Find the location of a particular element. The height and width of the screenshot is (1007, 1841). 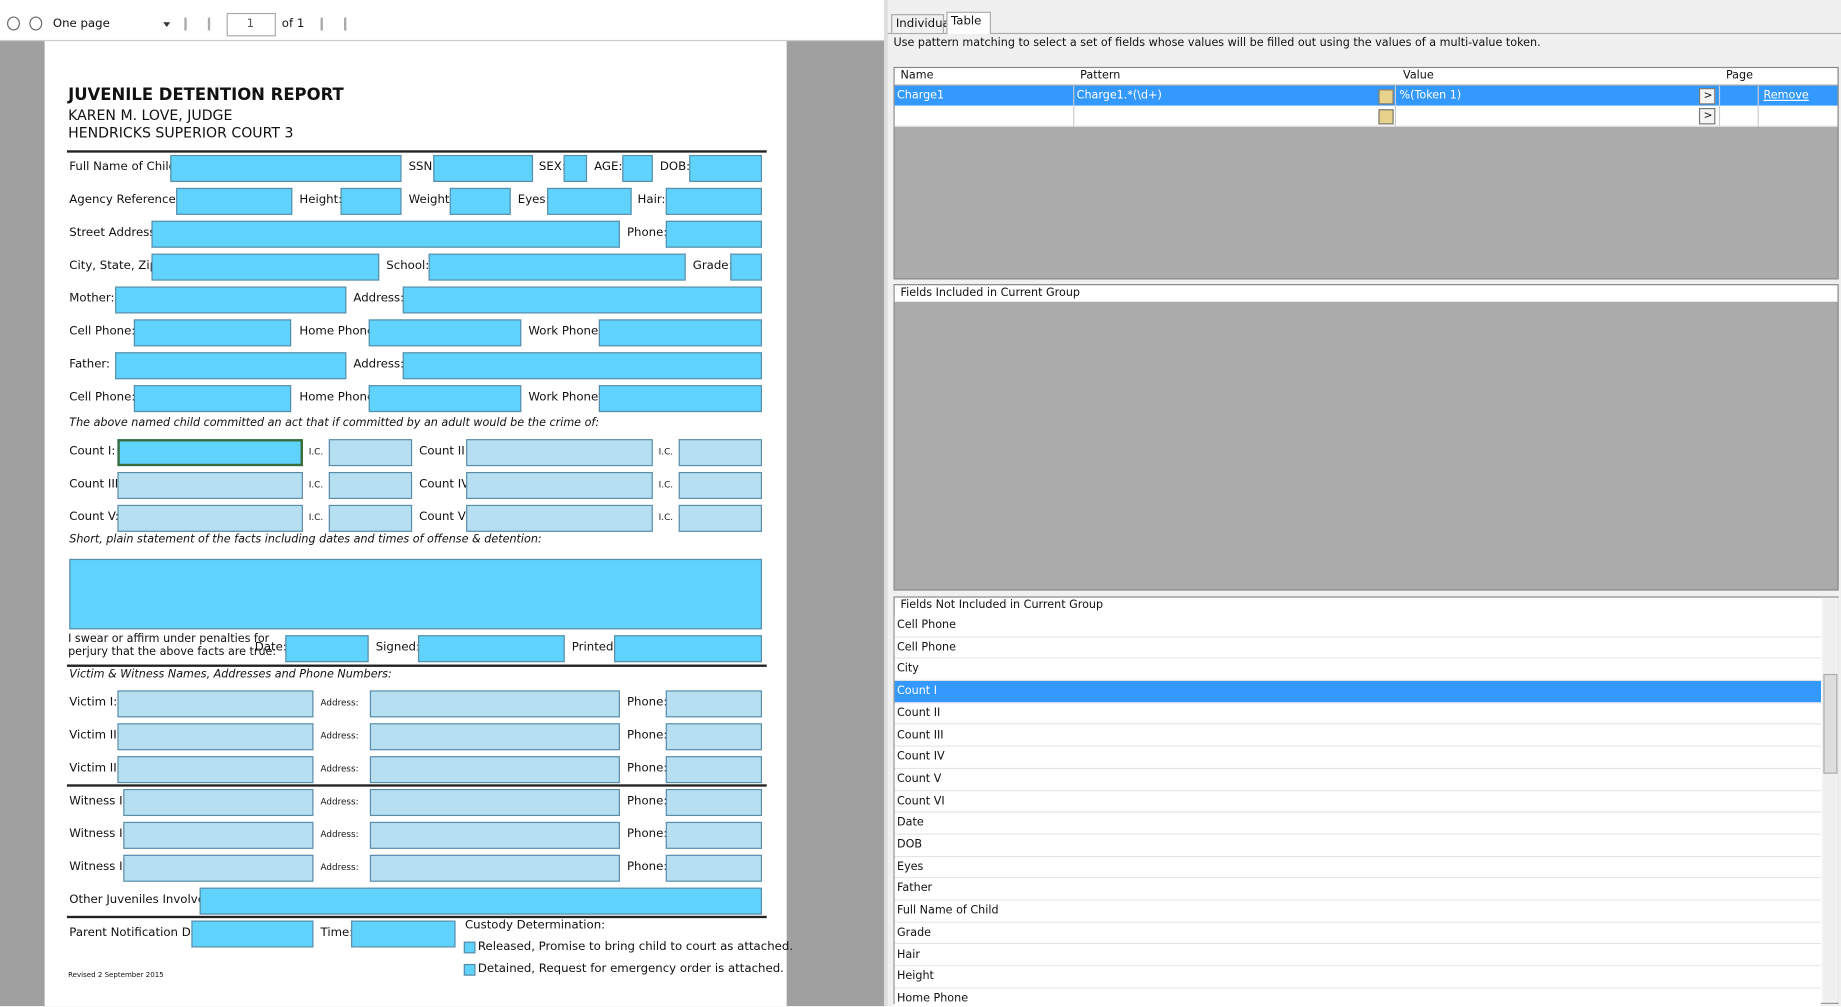

list-item-label: DOB is located at coordinates (910, 845).